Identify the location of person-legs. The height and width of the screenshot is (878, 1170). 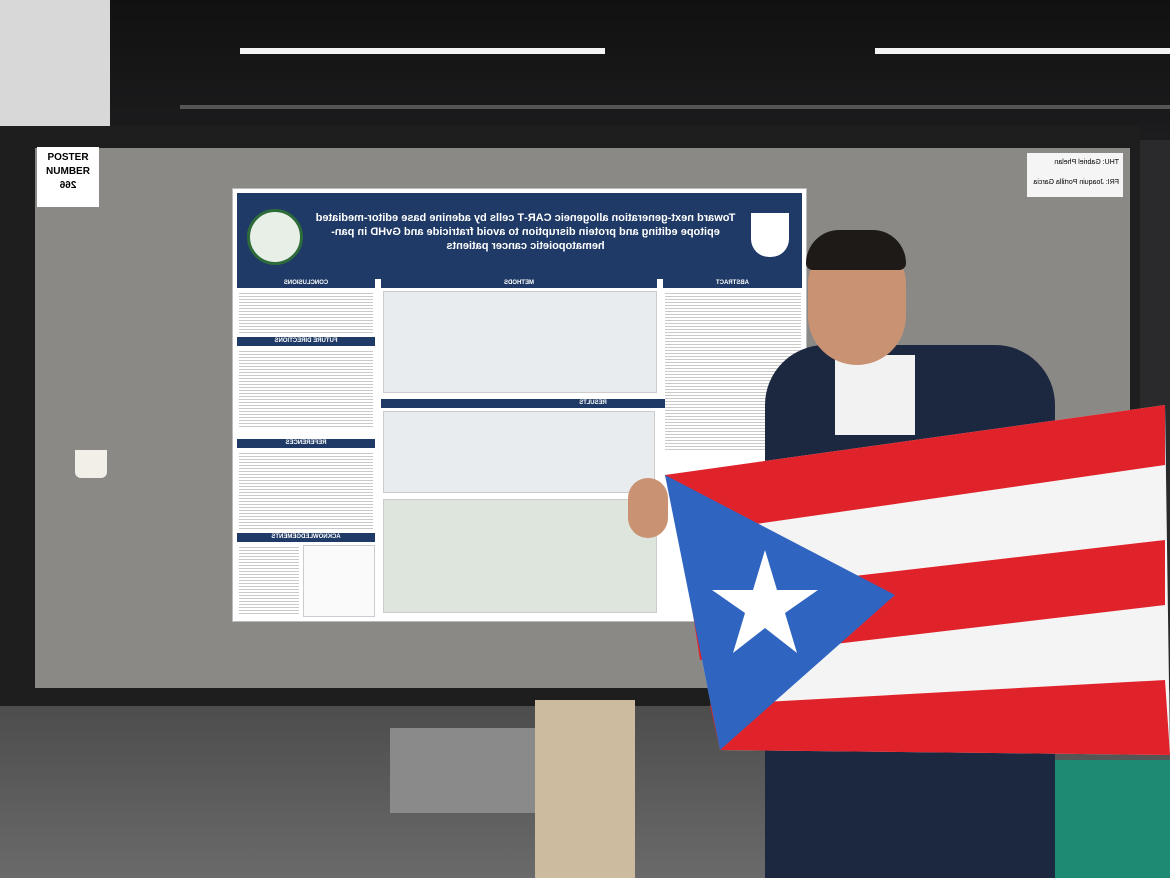
(585, 789).